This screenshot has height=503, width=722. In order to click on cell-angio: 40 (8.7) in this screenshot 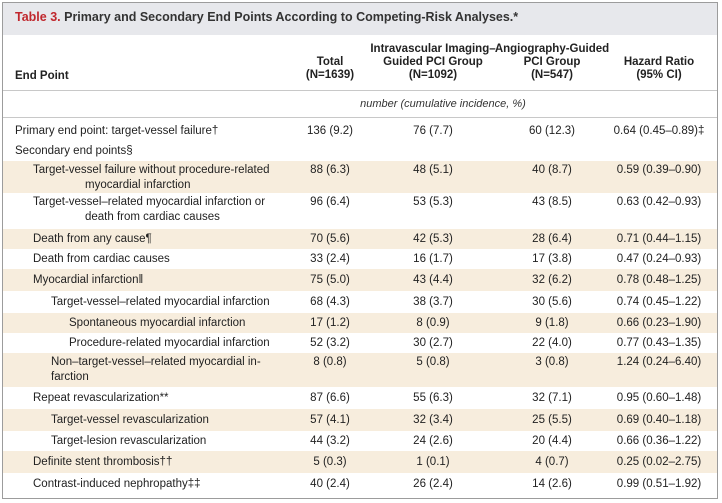, I will do `click(552, 170)`.